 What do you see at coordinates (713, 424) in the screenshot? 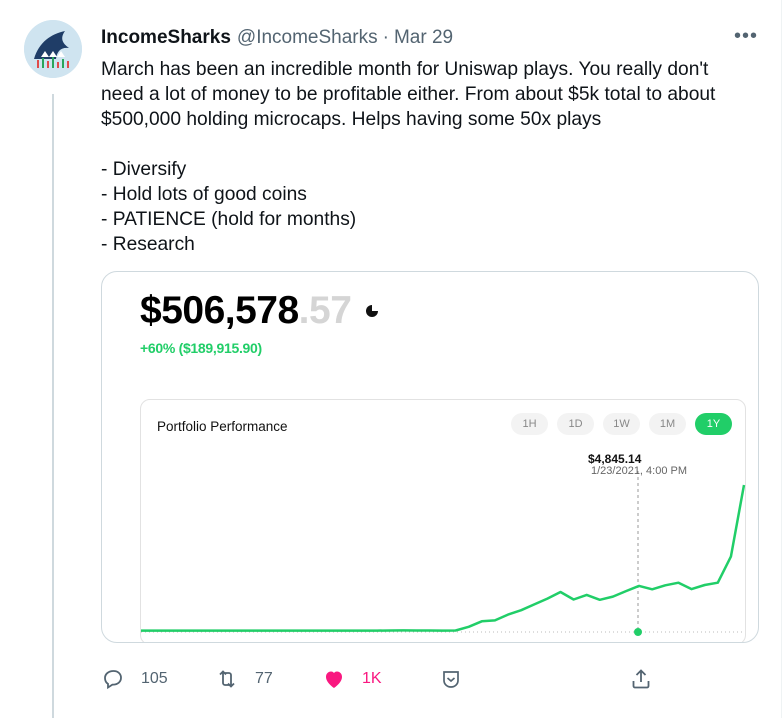
I see `range-1y: 1Y` at bounding box center [713, 424].